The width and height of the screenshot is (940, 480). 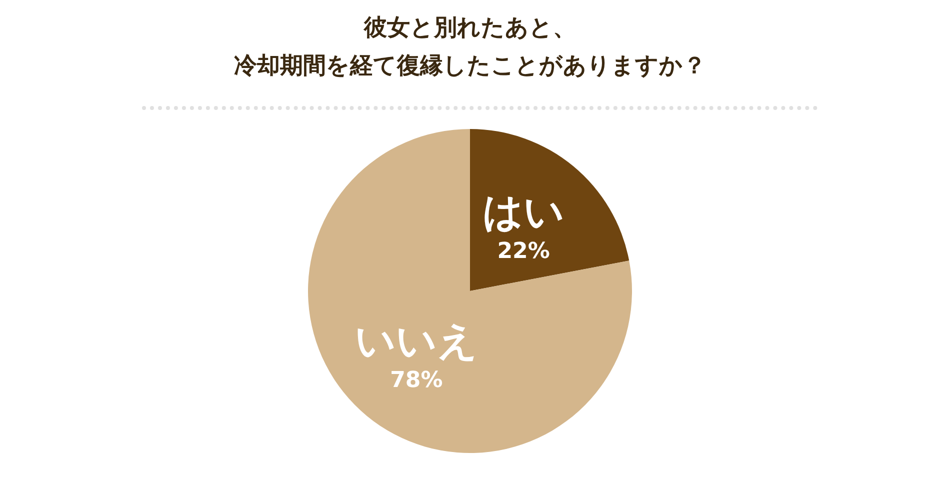 I want to click on chart-subtitle: 冷却期間を経て復縁したことがありますか？, so click(x=470, y=66).